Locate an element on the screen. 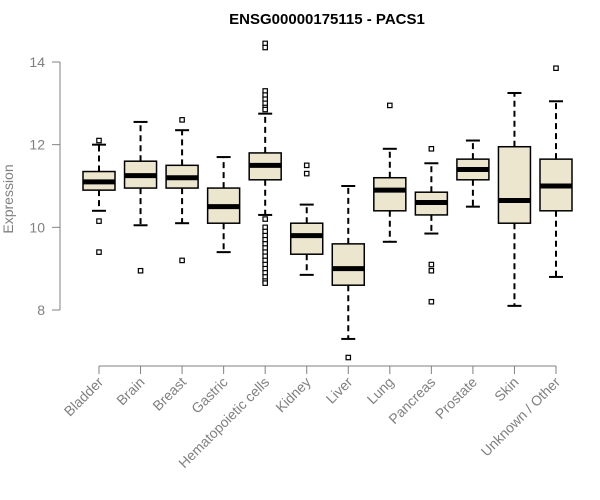 This screenshot has width=600, height=500. box-pancreas is located at coordinates (431, 225).